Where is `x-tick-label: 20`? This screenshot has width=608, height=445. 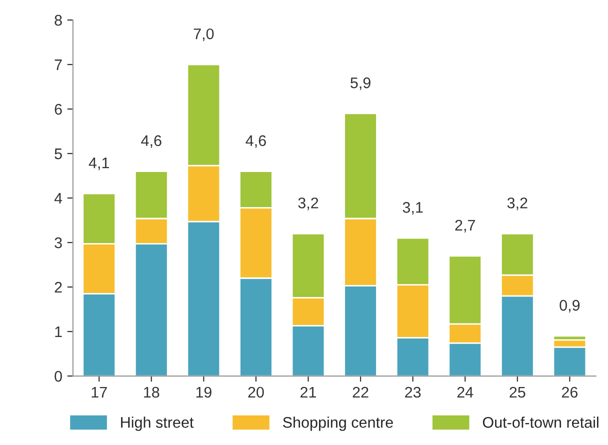
x-tick-label: 20 is located at coordinates (256, 392).